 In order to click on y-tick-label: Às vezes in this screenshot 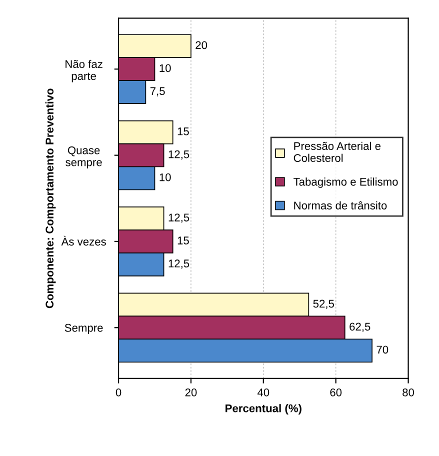, I will do `click(83, 241)`.